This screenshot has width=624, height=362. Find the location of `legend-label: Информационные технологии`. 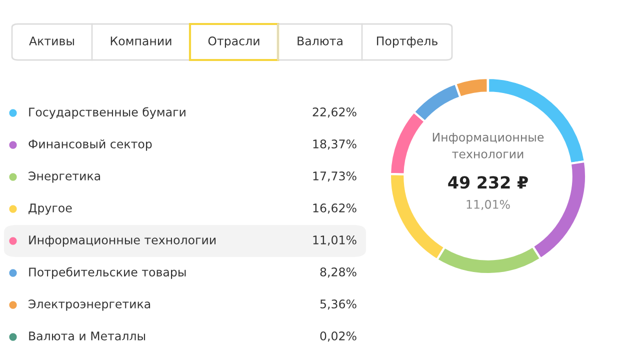

legend-label: Информационные технологии is located at coordinates (122, 241).